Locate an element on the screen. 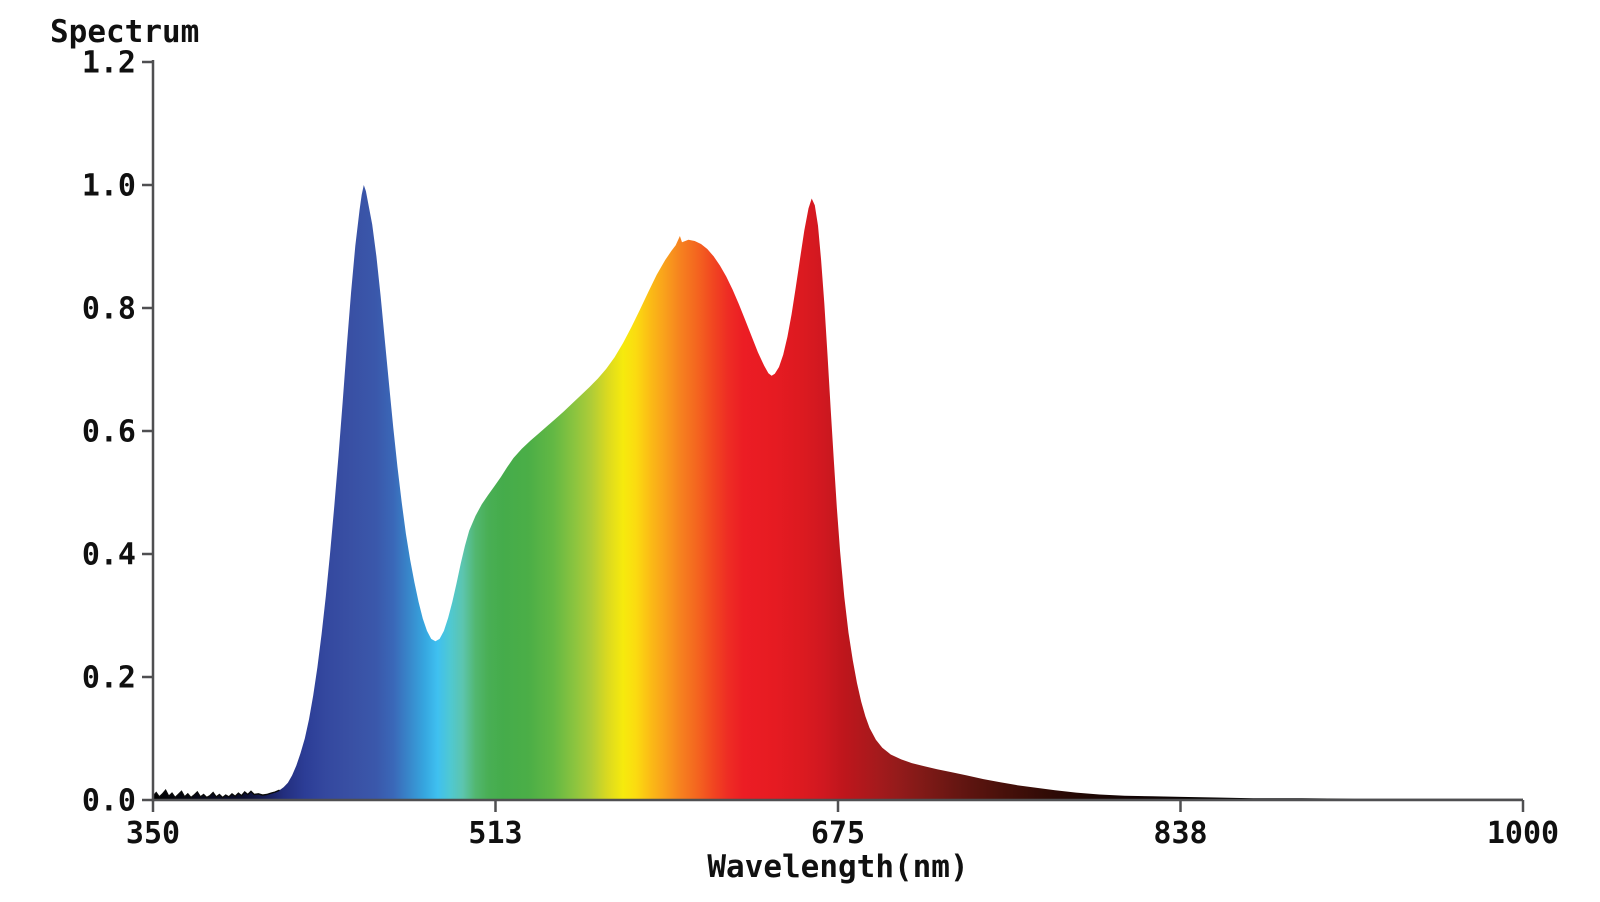  x-axis-title: Wavelength(nm) is located at coordinates (837, 867).